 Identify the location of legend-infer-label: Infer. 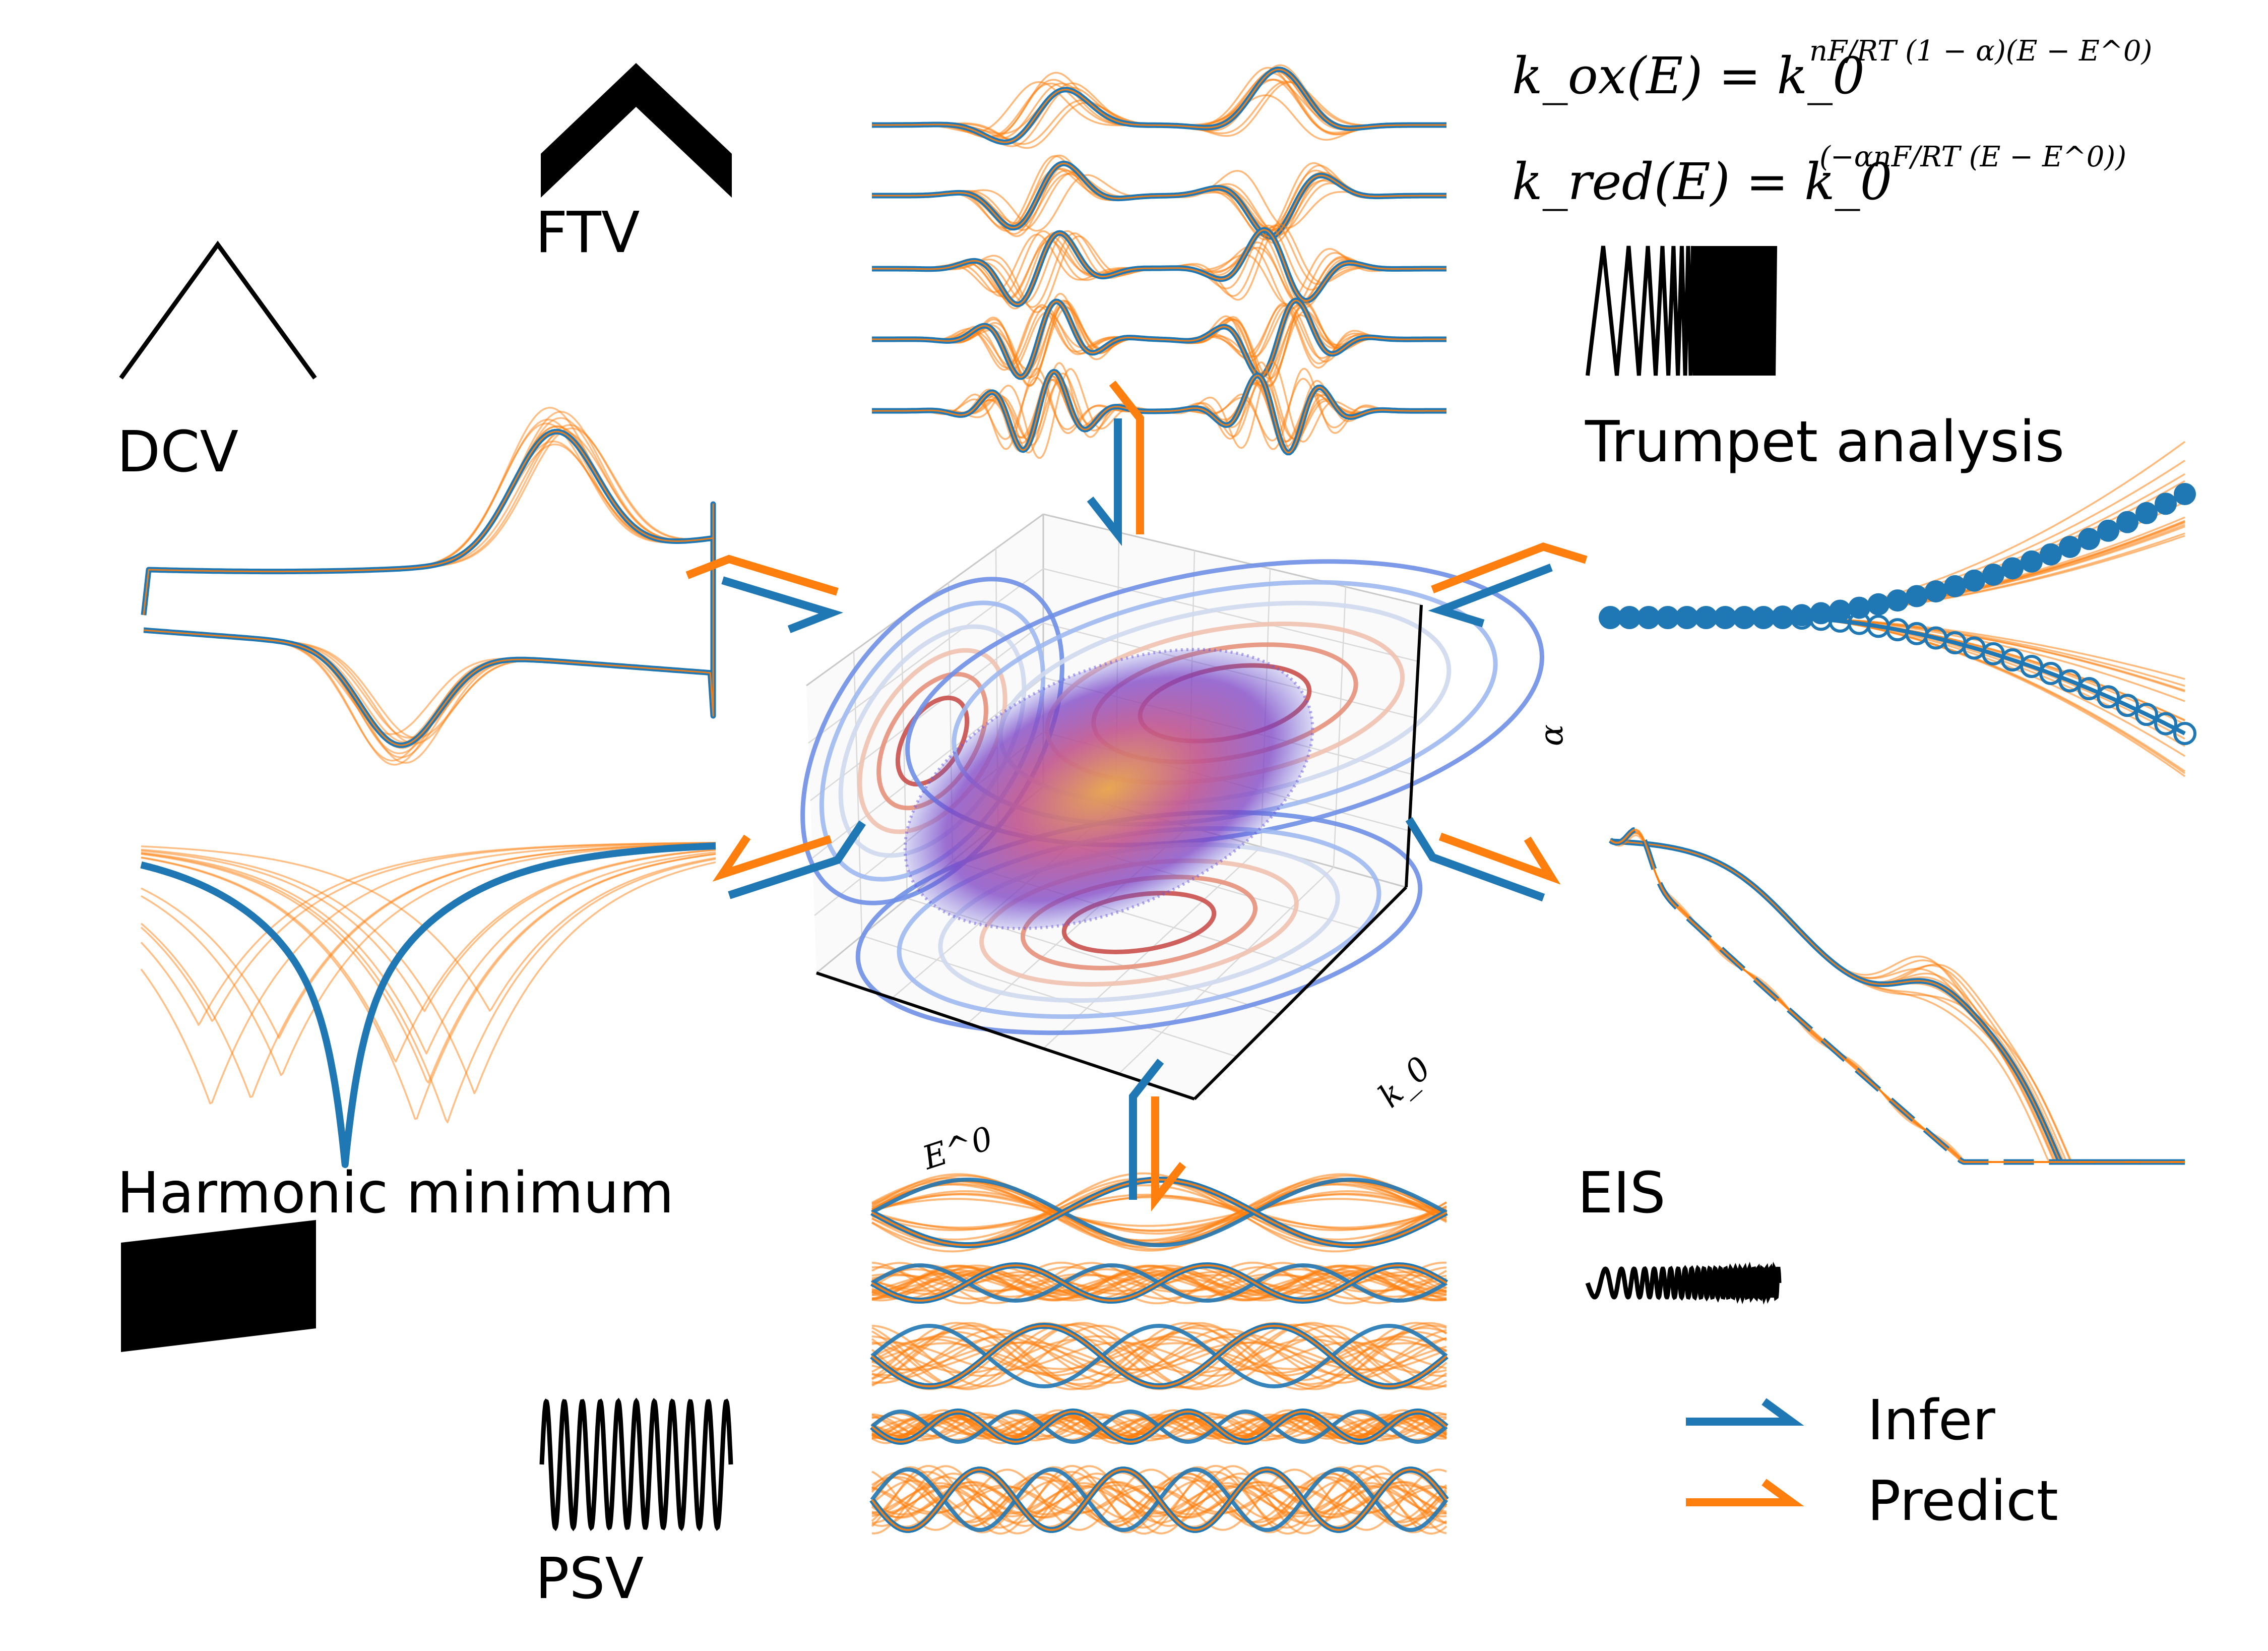
(1931, 1420).